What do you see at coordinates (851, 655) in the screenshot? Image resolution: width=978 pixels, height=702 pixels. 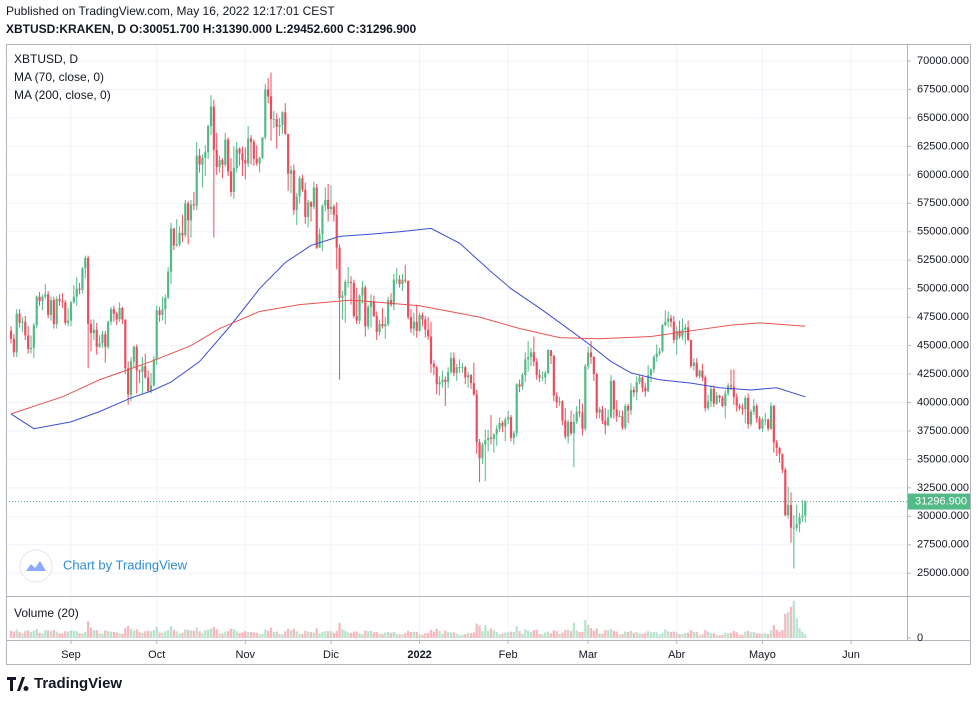 I see `x-tick-label: Jun` at bounding box center [851, 655].